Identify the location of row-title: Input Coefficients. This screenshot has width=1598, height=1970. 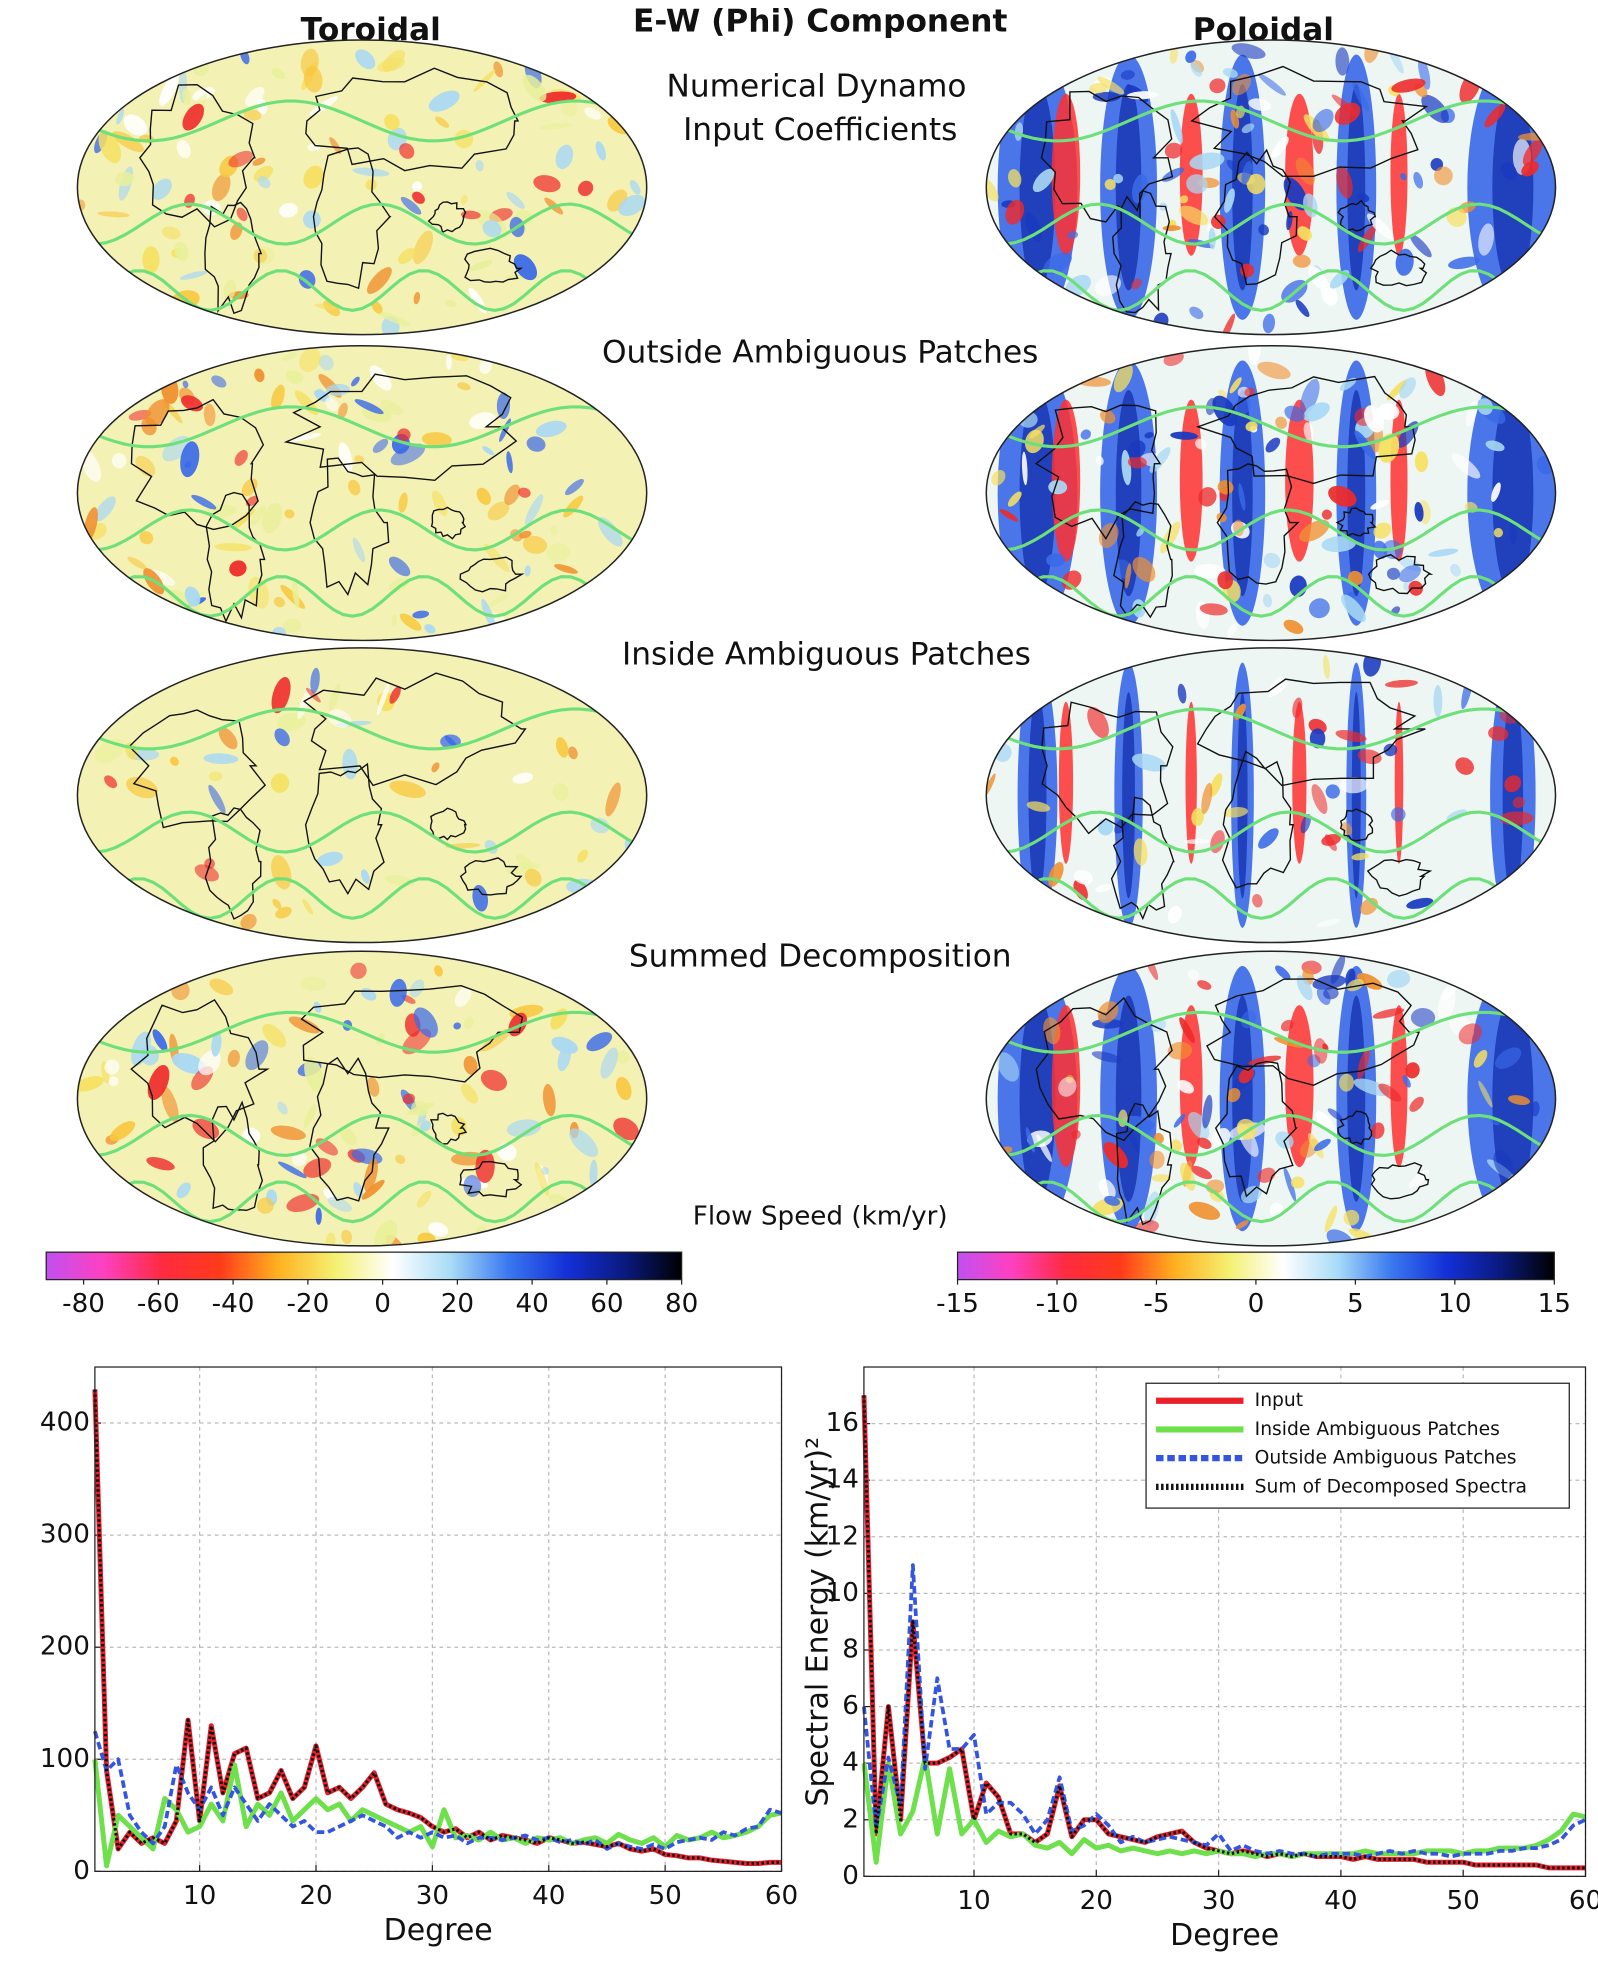
(820, 130).